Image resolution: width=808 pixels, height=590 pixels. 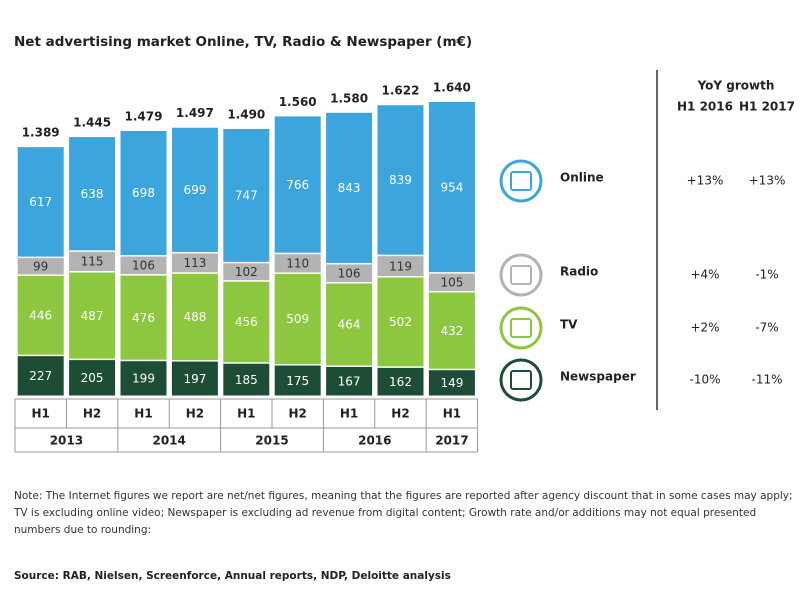 I want to click on value-label: 843, so click(x=349, y=188).